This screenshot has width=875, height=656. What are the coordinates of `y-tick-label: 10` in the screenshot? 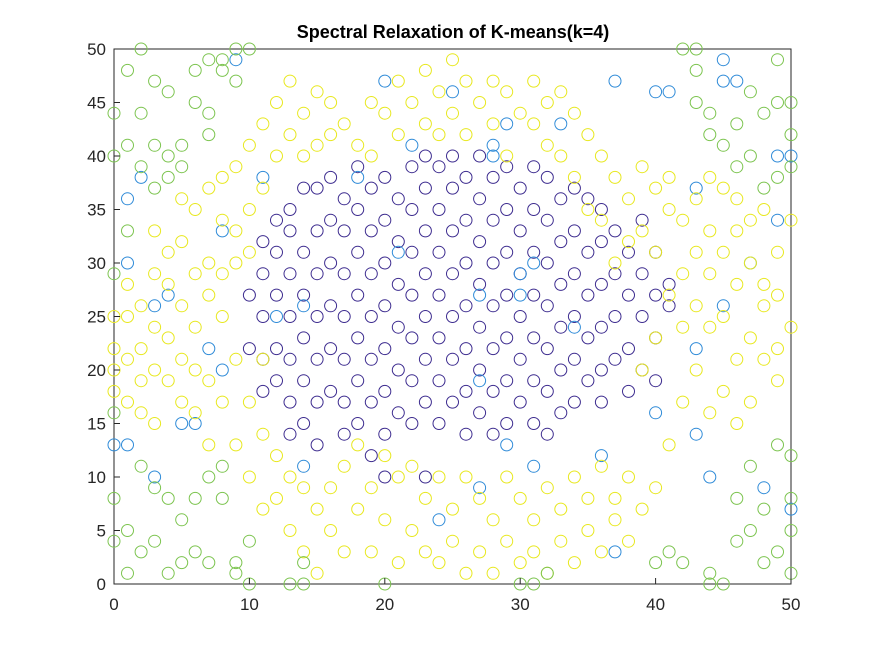 It's located at (96, 477).